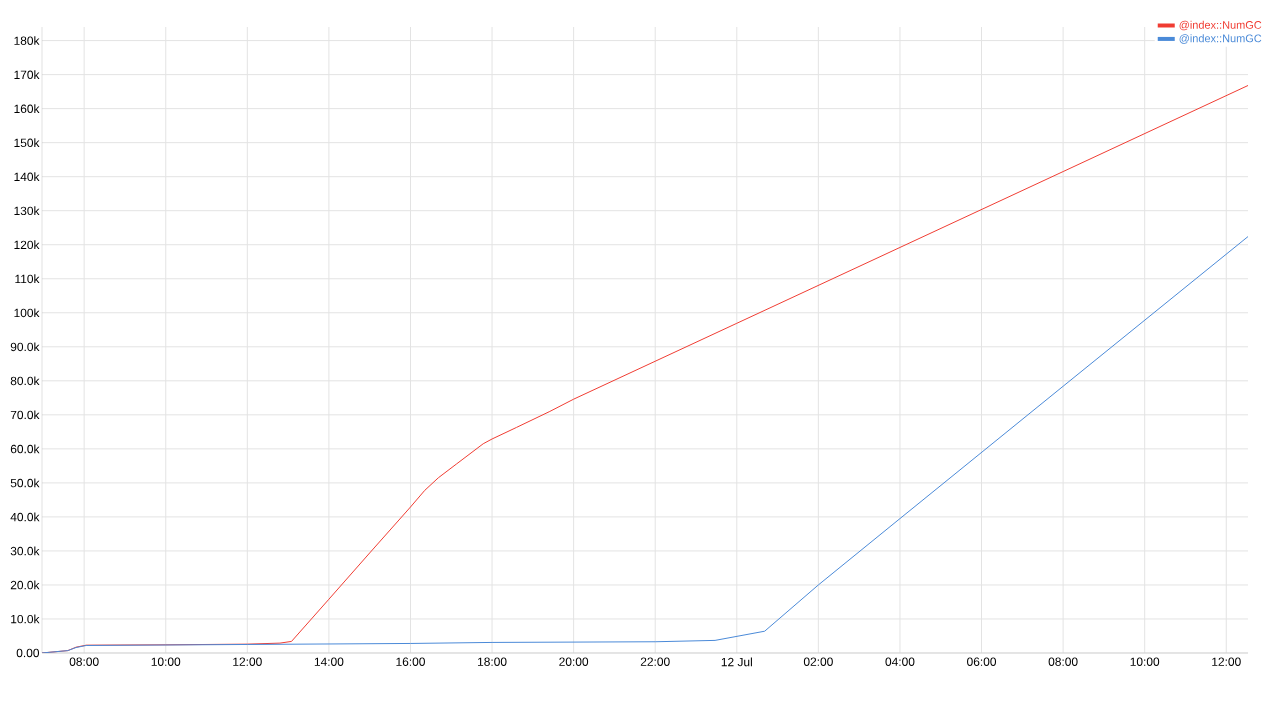 The width and height of the screenshot is (1280, 706). What do you see at coordinates (27, 143) in the screenshot?
I see `y-tick-label: 150k` at bounding box center [27, 143].